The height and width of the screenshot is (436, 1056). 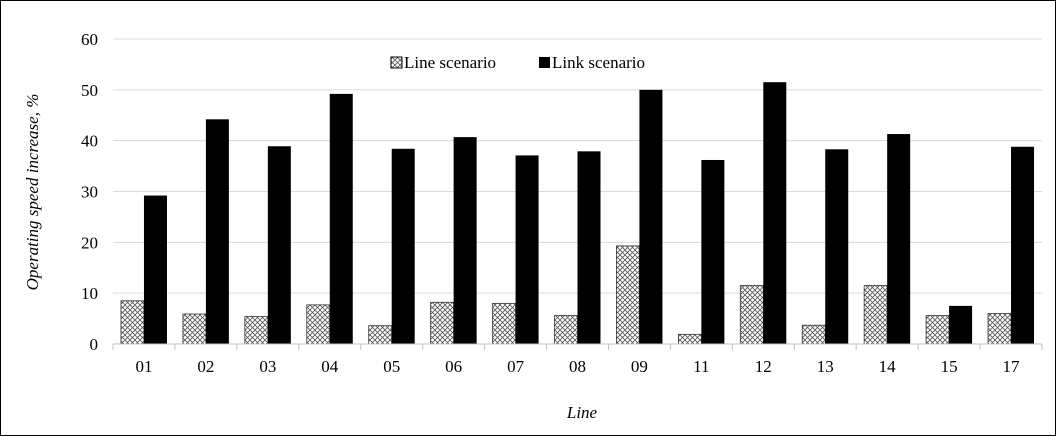 I want to click on legend-label-line-scenario: Line scenario, so click(x=450, y=62).